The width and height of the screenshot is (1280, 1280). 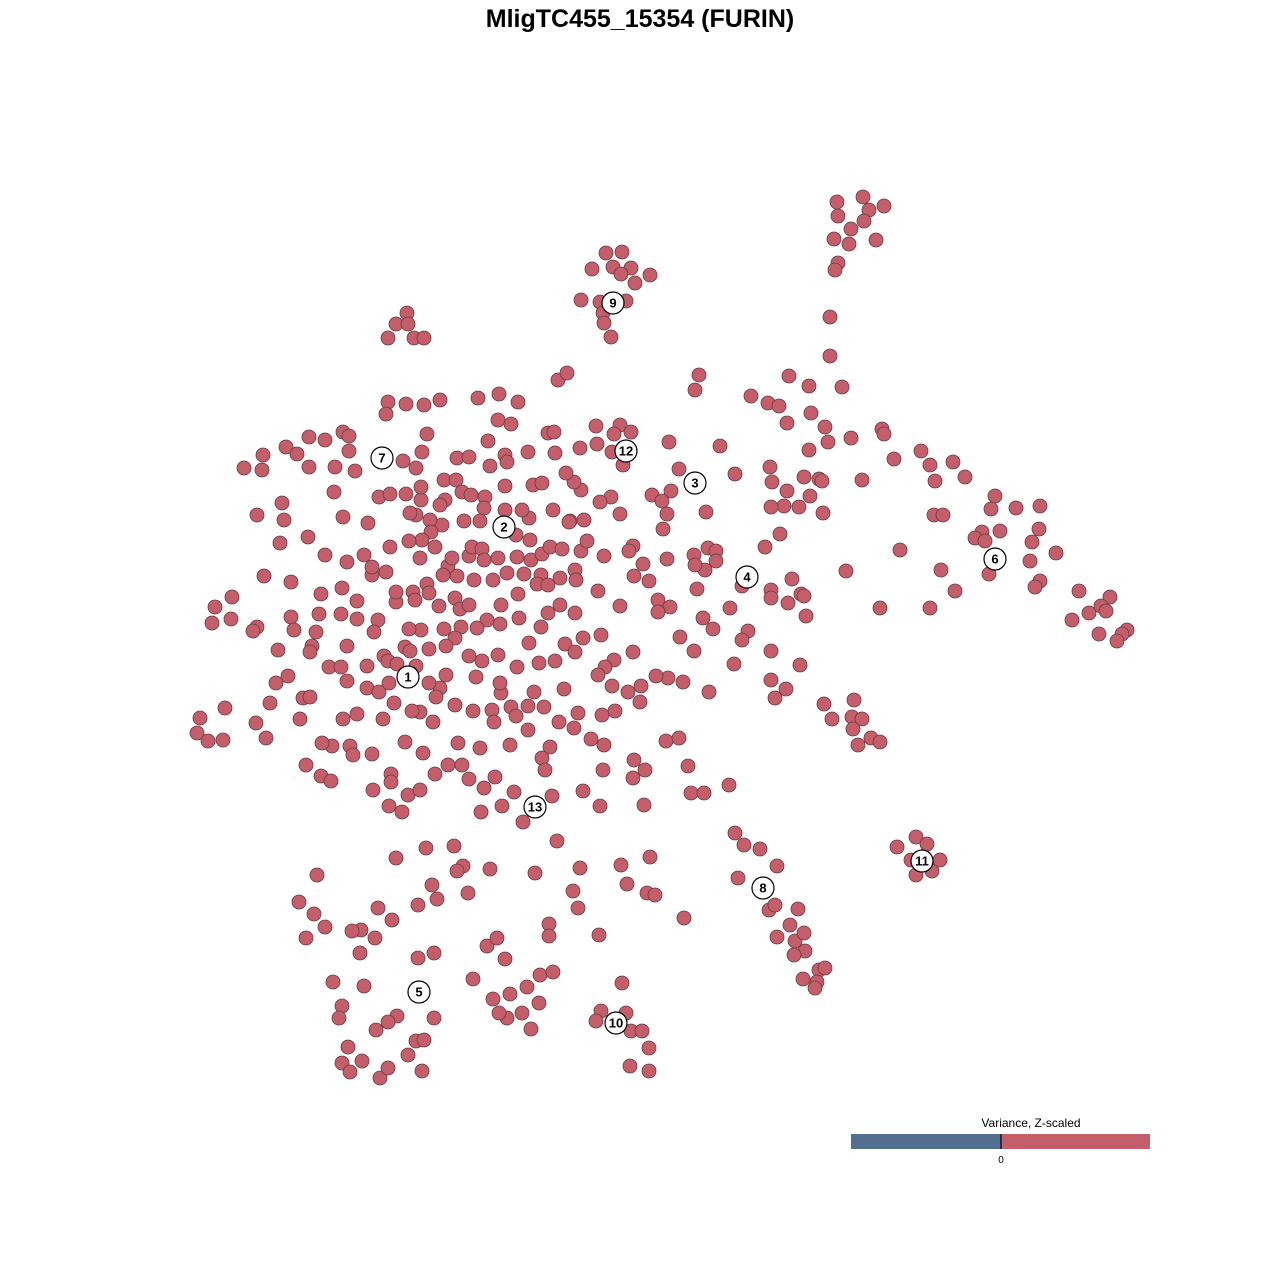 What do you see at coordinates (695, 483) in the screenshot?
I see `cluster-label: 3` at bounding box center [695, 483].